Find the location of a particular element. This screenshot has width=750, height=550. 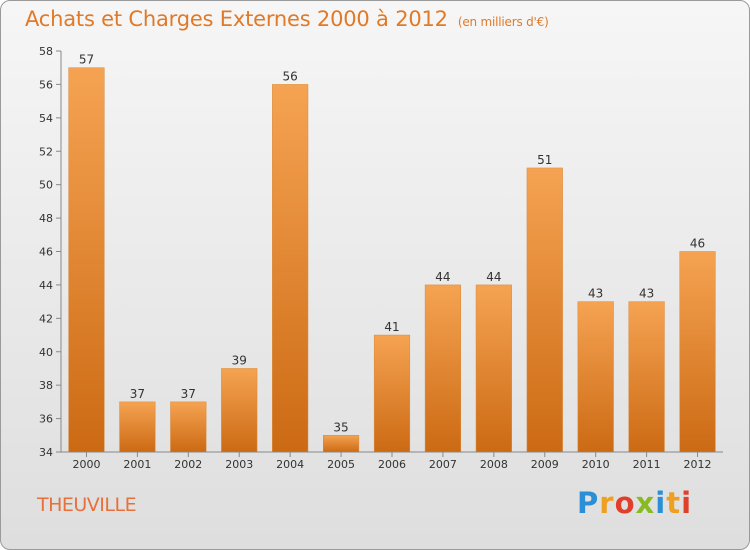

x-tick-label: 2006 is located at coordinates (392, 464).